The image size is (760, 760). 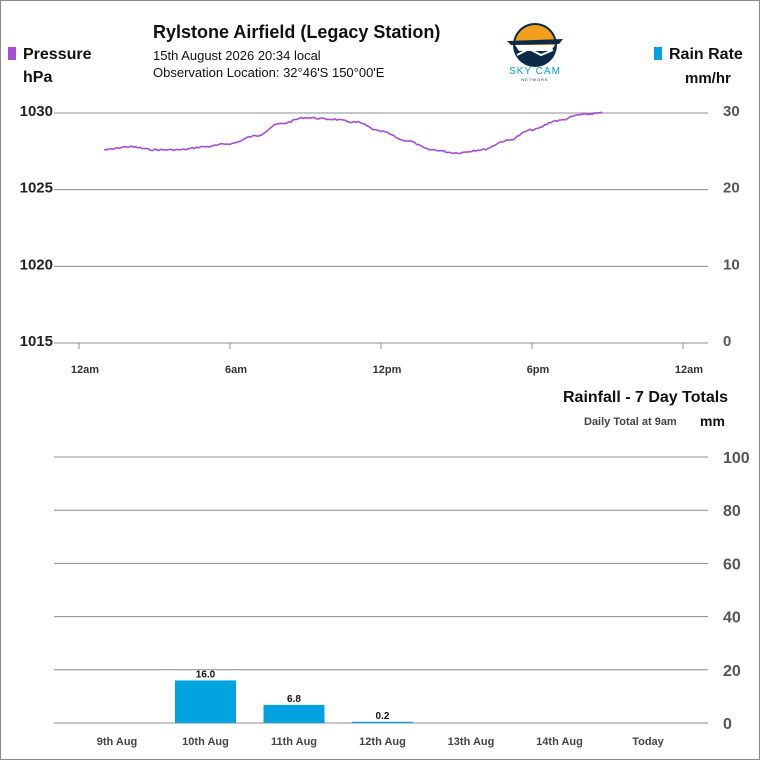 What do you see at coordinates (731, 188) in the screenshot?
I see `rain-rate-y-tick-label: 20` at bounding box center [731, 188].